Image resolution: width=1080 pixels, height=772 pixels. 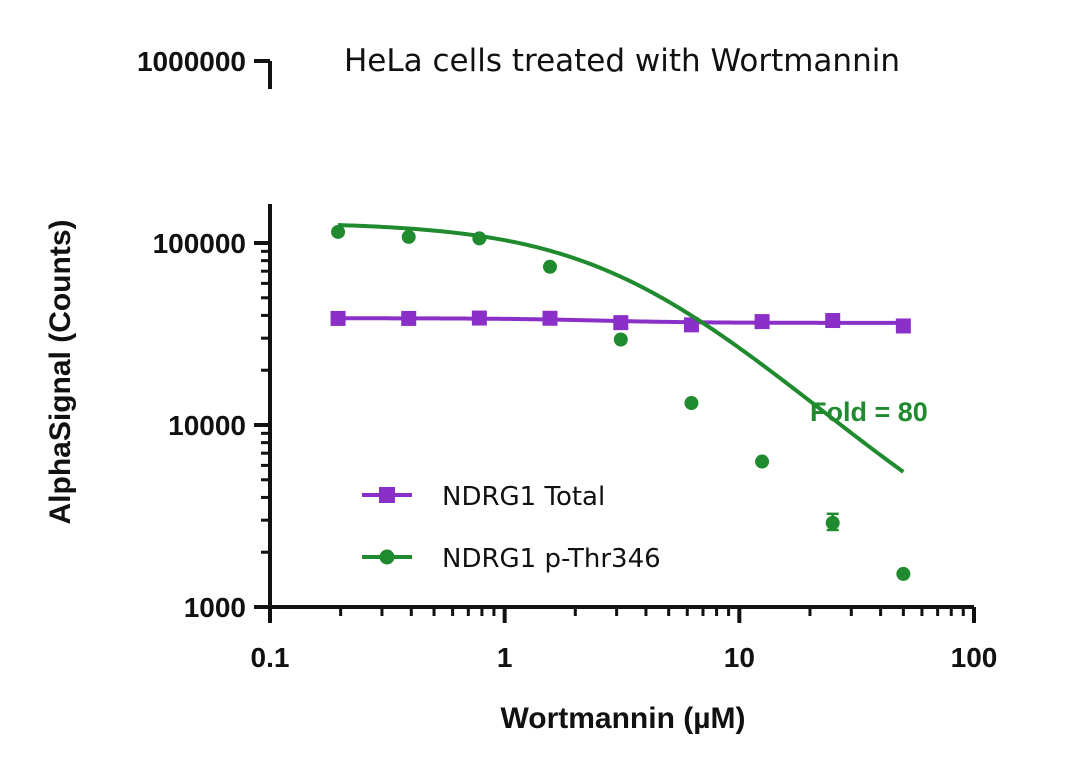 I want to click on chart-title: HeLa cells treated with Wortmannin, so click(x=622, y=61).